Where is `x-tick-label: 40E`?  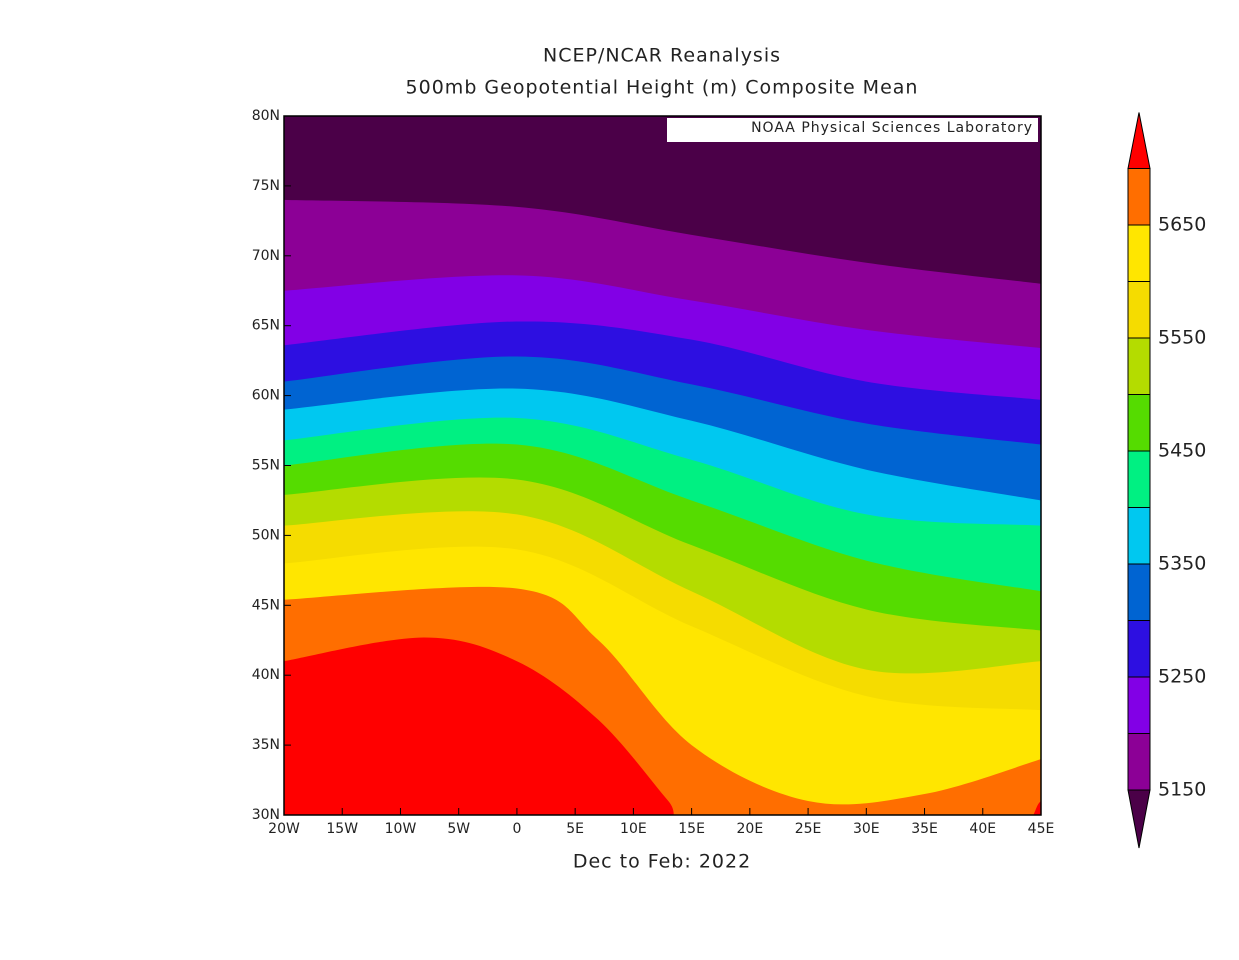
x-tick-label: 40E is located at coordinates (982, 829).